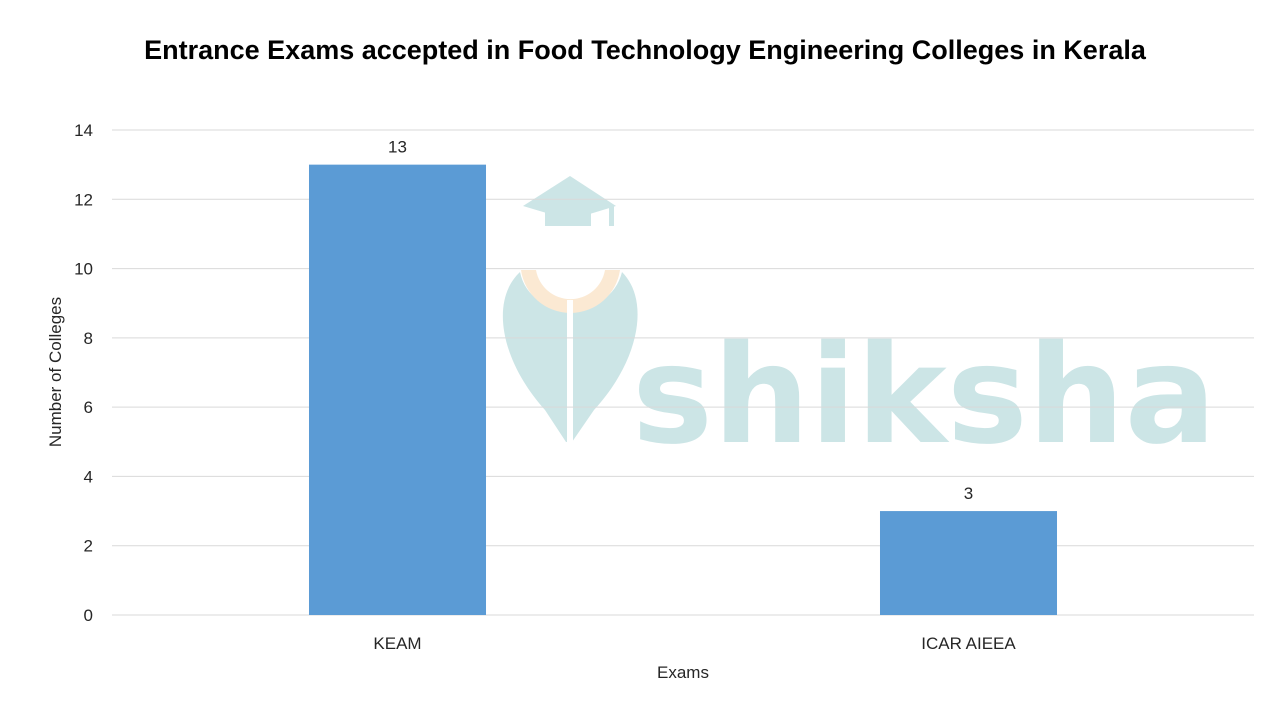 Image resolution: width=1280 pixels, height=720 pixels. Describe the element at coordinates (83, 269) in the screenshot. I see `y-tick-label: 10` at that location.